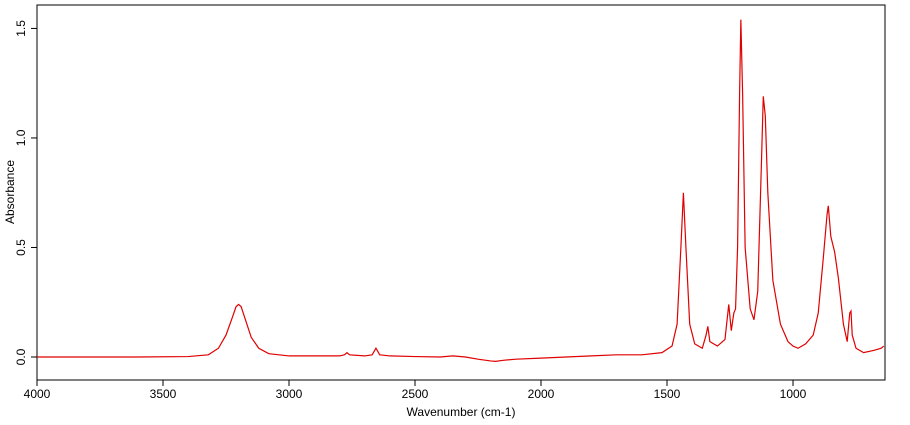 This screenshot has height=425, width=910. I want to click on y-tick-label: 0.0, so click(21, 356).